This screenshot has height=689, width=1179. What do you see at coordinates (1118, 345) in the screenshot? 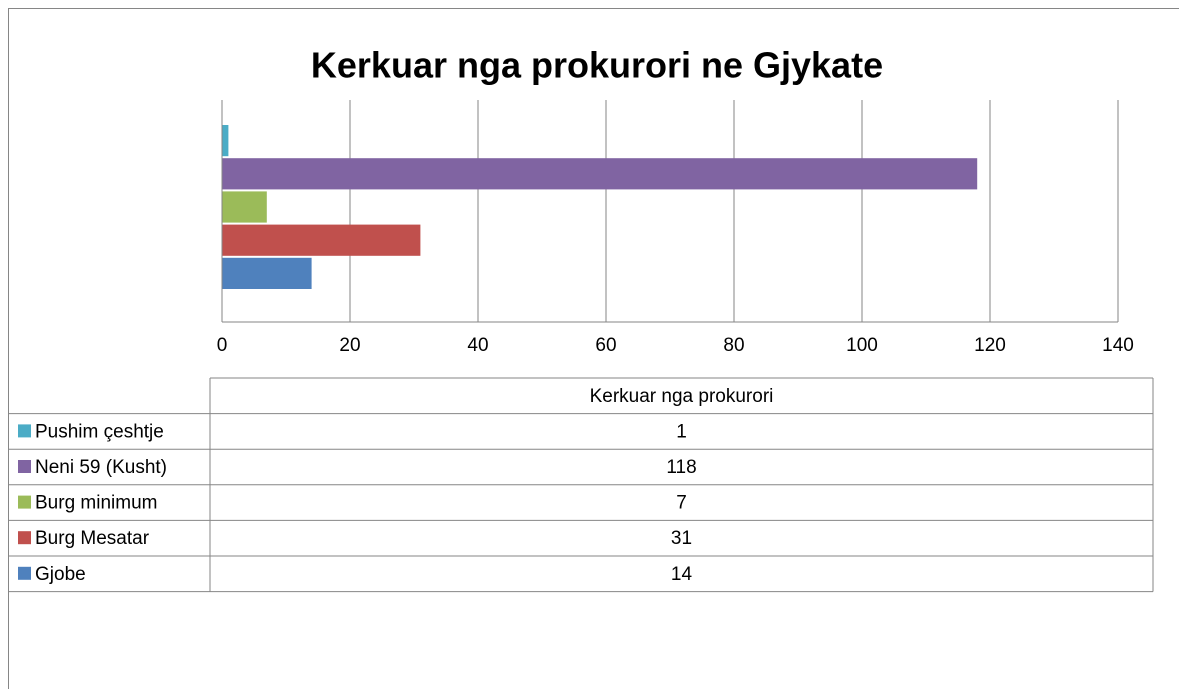
I see `x-tick-label: 140` at bounding box center [1118, 345].